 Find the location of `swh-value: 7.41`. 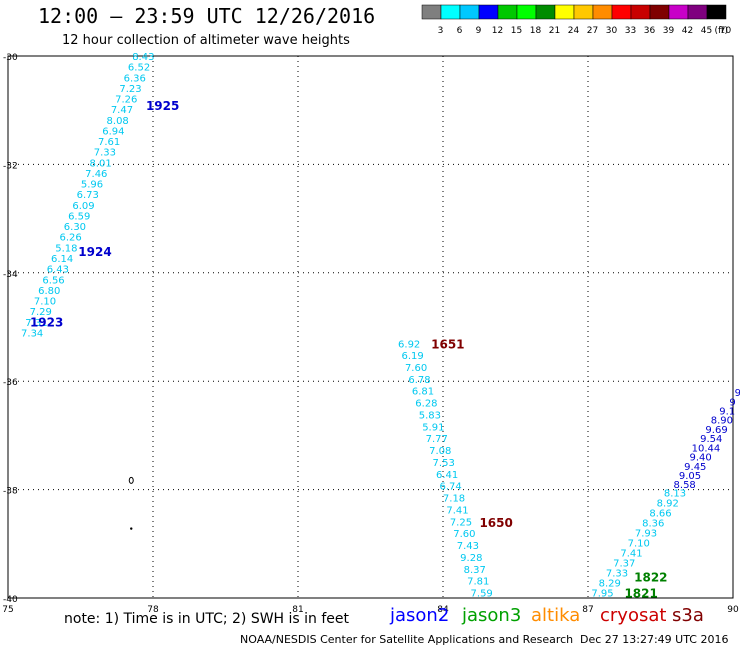

swh-value: 7.41 is located at coordinates (631, 553).